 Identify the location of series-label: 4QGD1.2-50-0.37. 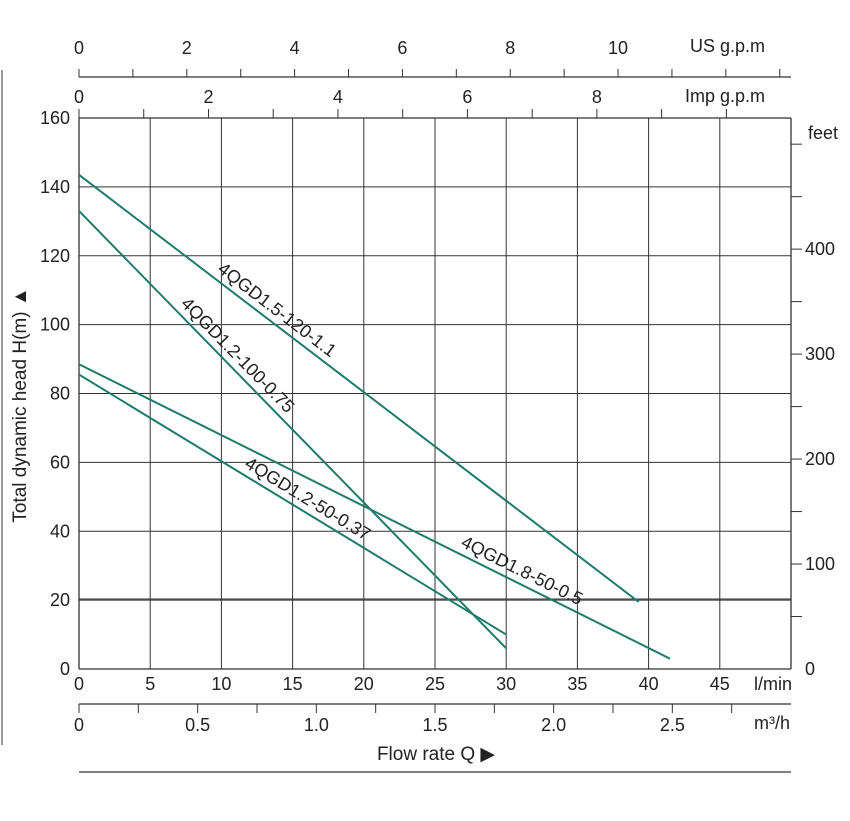
(308, 498).